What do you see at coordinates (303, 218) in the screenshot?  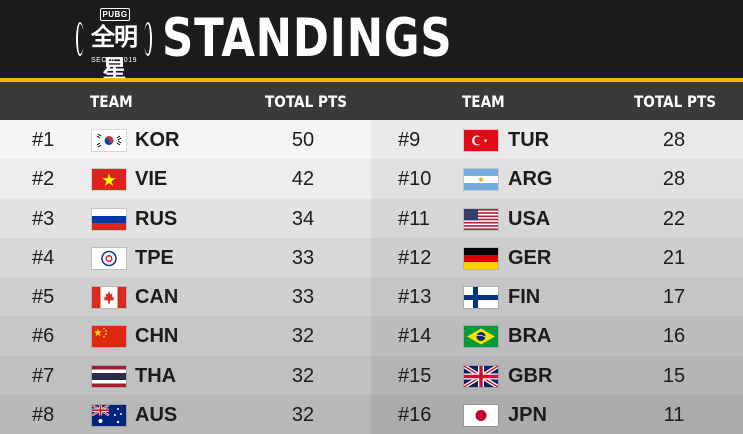 I see `points-cell: 34` at bounding box center [303, 218].